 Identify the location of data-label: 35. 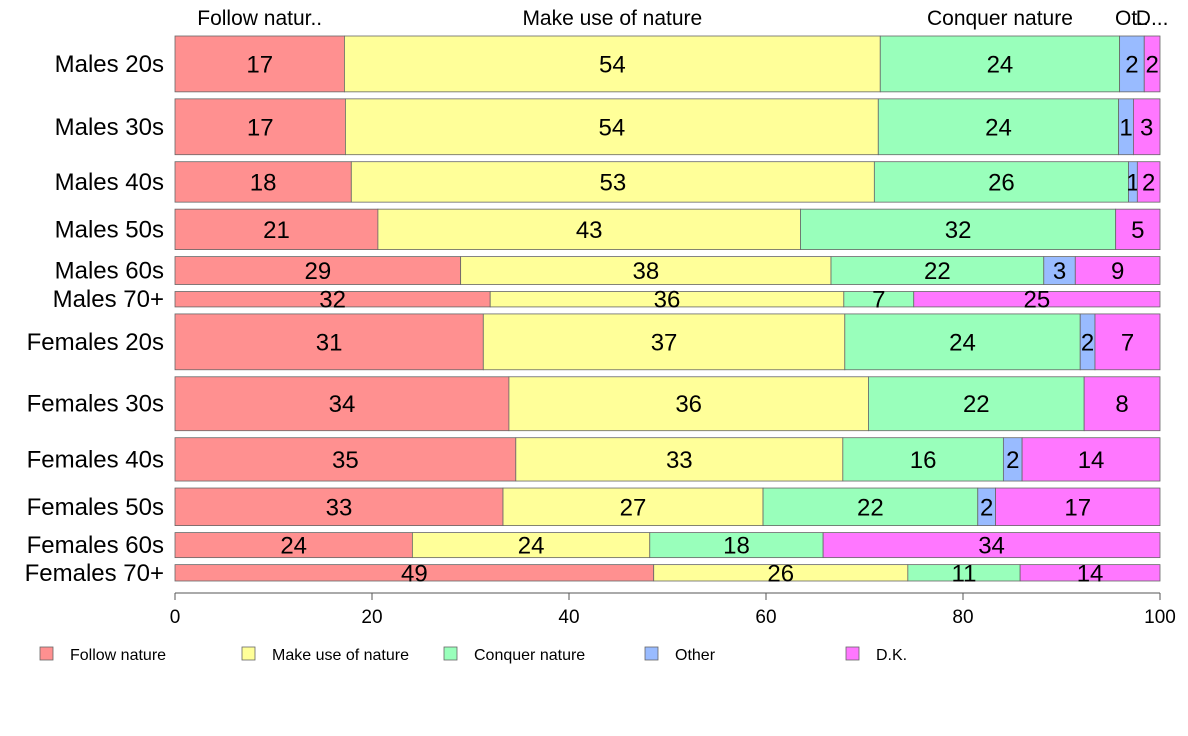
(345, 460).